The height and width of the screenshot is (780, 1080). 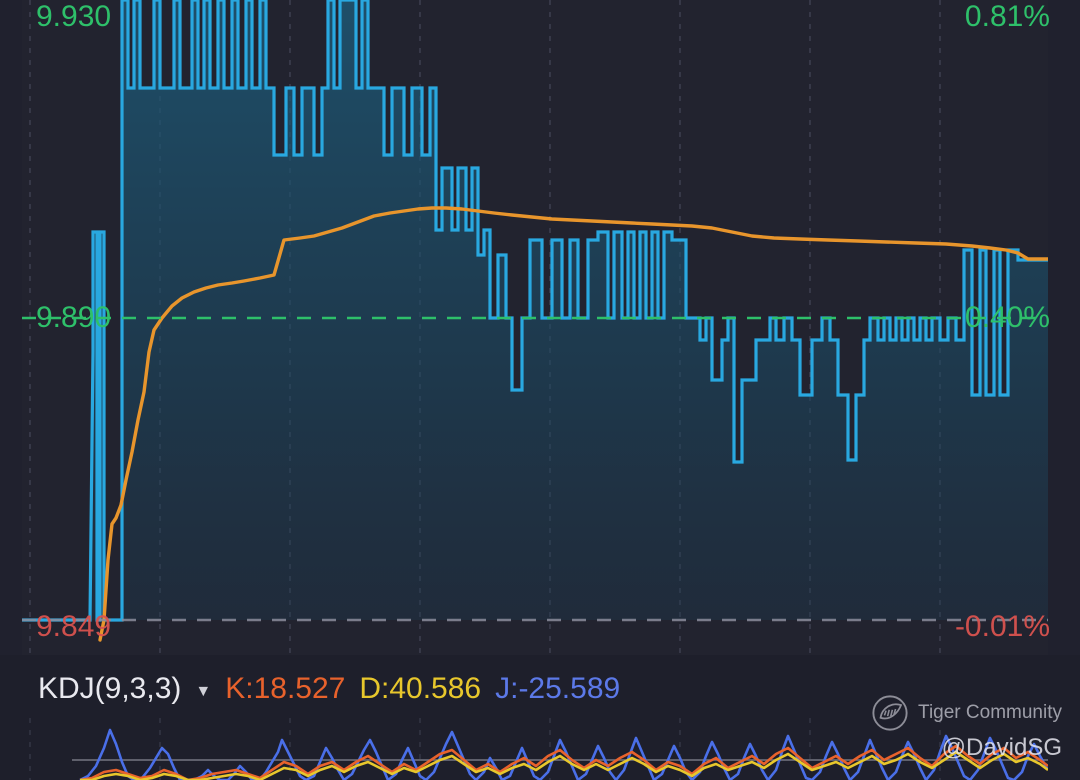 What do you see at coordinates (203, 691) in the screenshot?
I see `chevron-down-icon: ▼` at bounding box center [203, 691].